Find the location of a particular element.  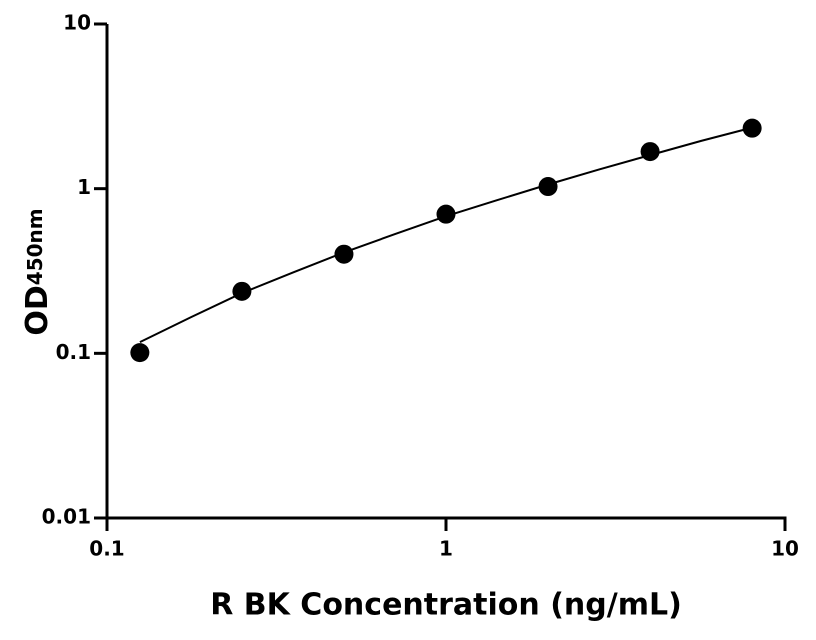

y-axis-label-sub: 450nm is located at coordinates (35, 246).